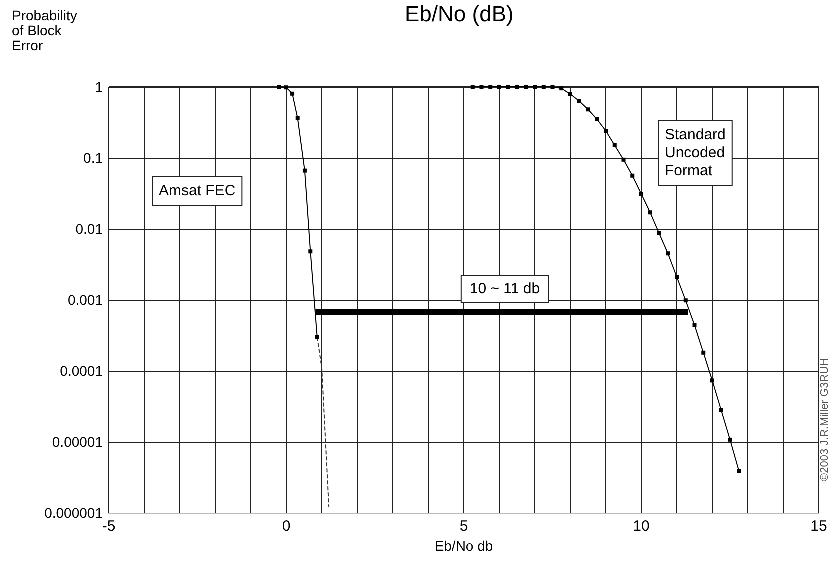 The image size is (831, 567). I want to click on chart-title: Eb/No (dB), so click(459, 14).